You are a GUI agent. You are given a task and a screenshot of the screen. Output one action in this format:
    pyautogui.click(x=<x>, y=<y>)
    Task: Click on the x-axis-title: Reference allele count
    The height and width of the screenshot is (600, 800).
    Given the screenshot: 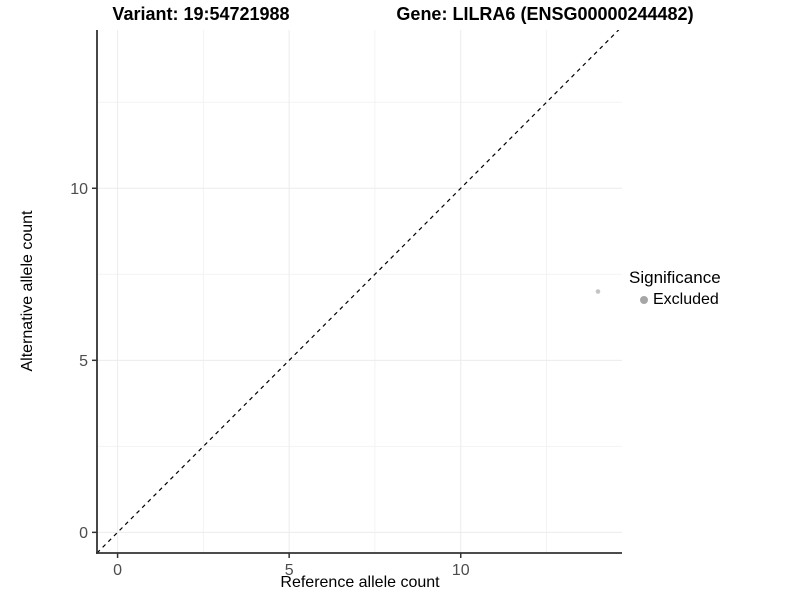 What is the action you would take?
    pyautogui.click(x=360, y=582)
    